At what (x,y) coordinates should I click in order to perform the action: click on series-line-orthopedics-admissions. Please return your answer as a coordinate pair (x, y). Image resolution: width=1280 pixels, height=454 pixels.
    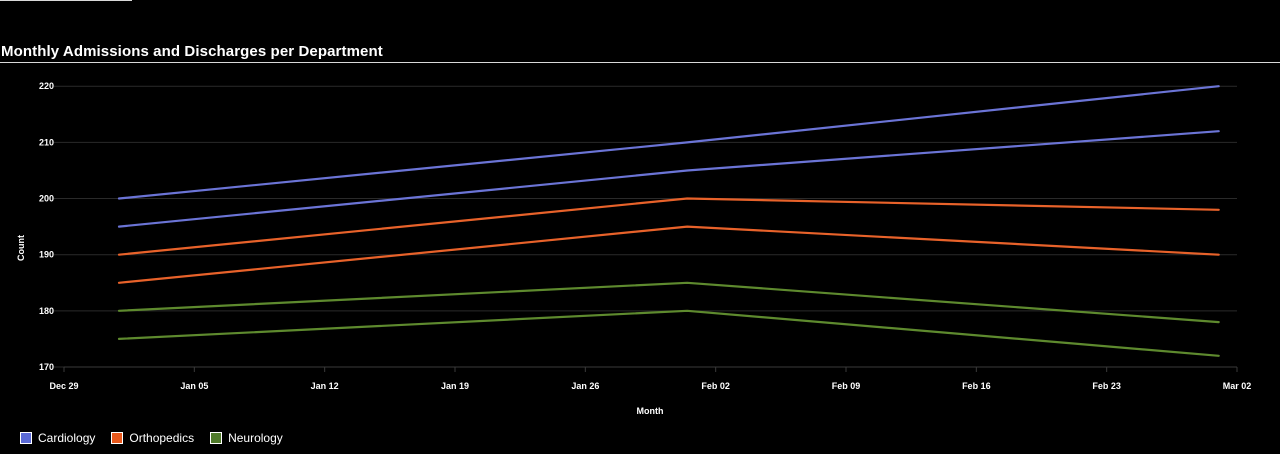
    Looking at the image, I should click on (668, 226).